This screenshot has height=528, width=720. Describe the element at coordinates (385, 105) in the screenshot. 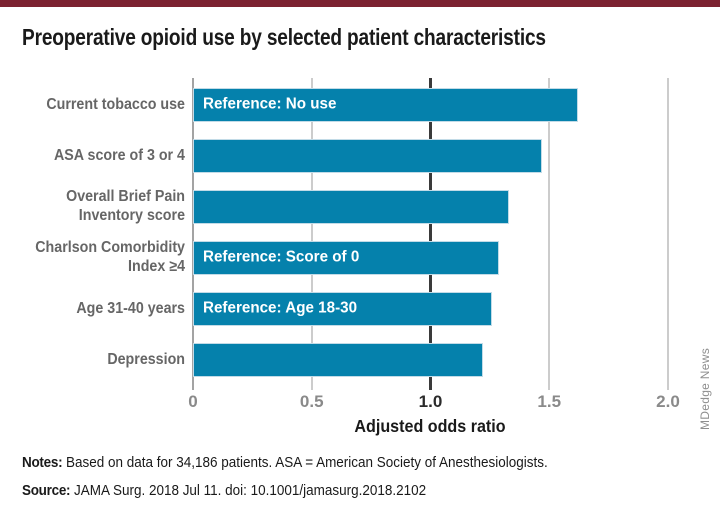

I see `bar: Reference: No use` at that location.